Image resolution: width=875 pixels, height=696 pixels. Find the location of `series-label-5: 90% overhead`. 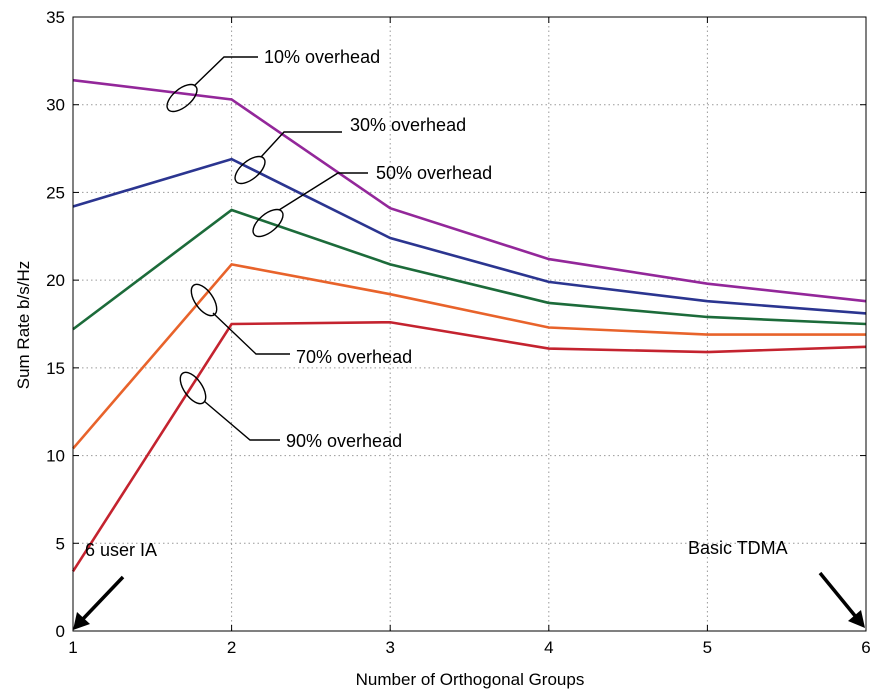

series-label-5: 90% overhead is located at coordinates (344, 441).